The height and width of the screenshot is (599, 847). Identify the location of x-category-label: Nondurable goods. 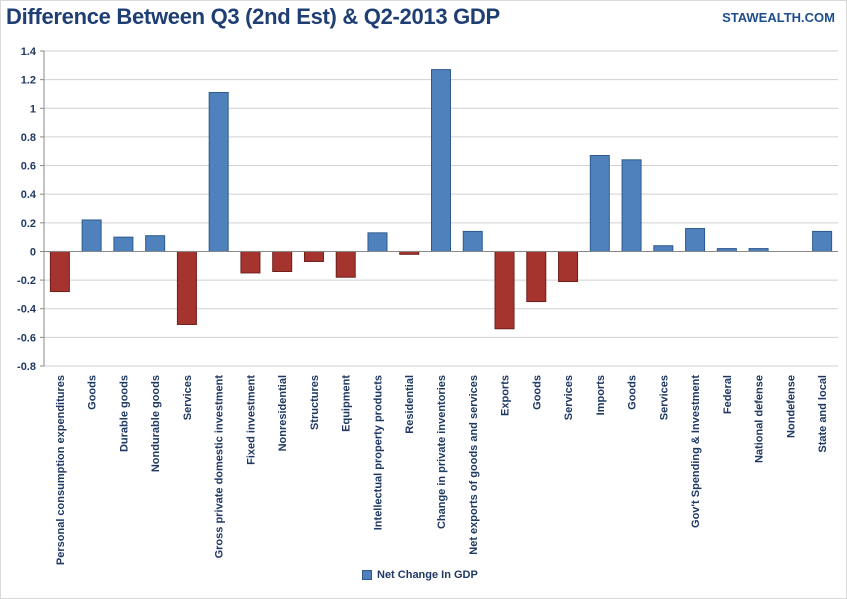
(156, 423).